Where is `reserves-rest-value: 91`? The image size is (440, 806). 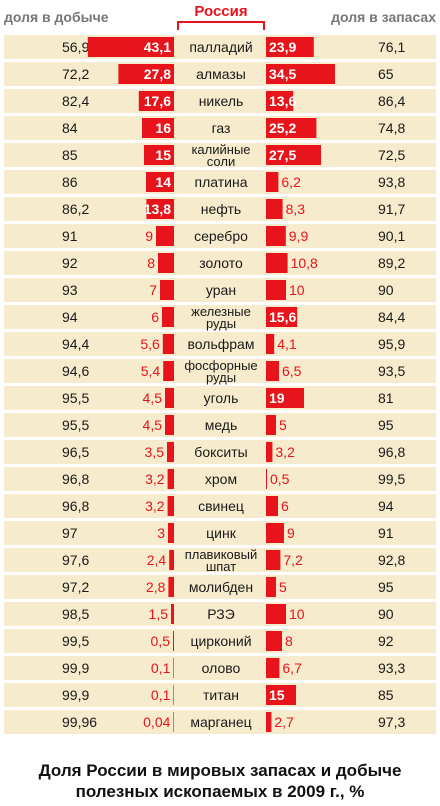 reserves-rest-value: 91 is located at coordinates (386, 533).